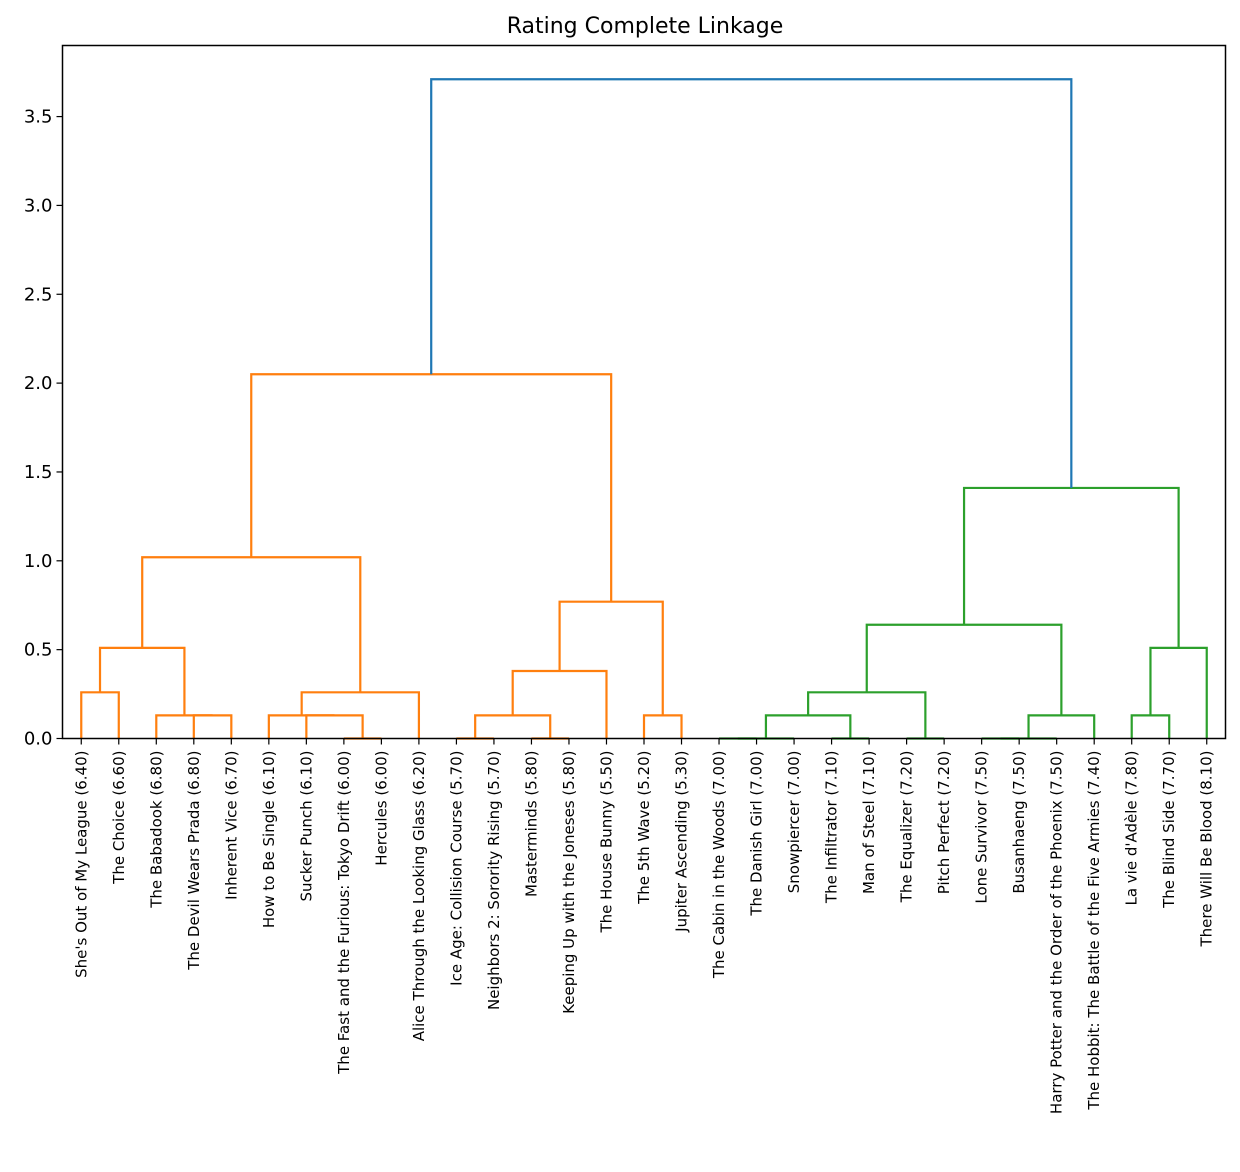 This screenshot has height=1172, width=1240. Describe the element at coordinates (869, 823) in the screenshot. I see `leaf-label: Man of Steel (7.10)` at that location.